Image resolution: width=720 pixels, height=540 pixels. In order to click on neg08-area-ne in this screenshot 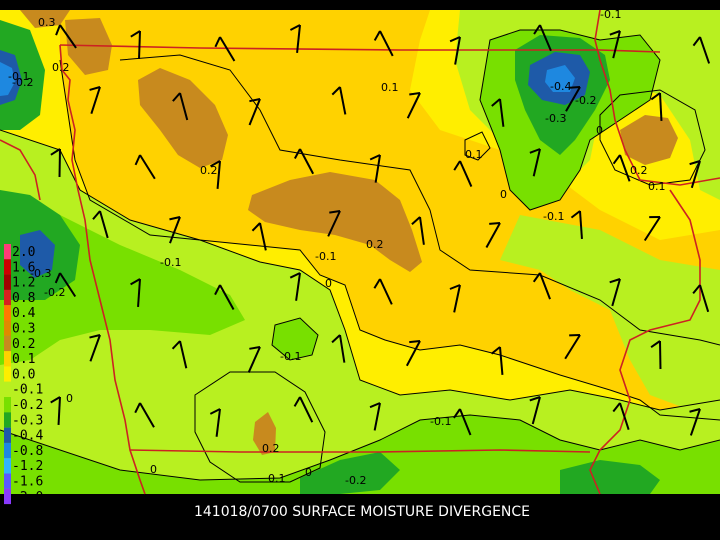, I will do `click(560, 78)`.